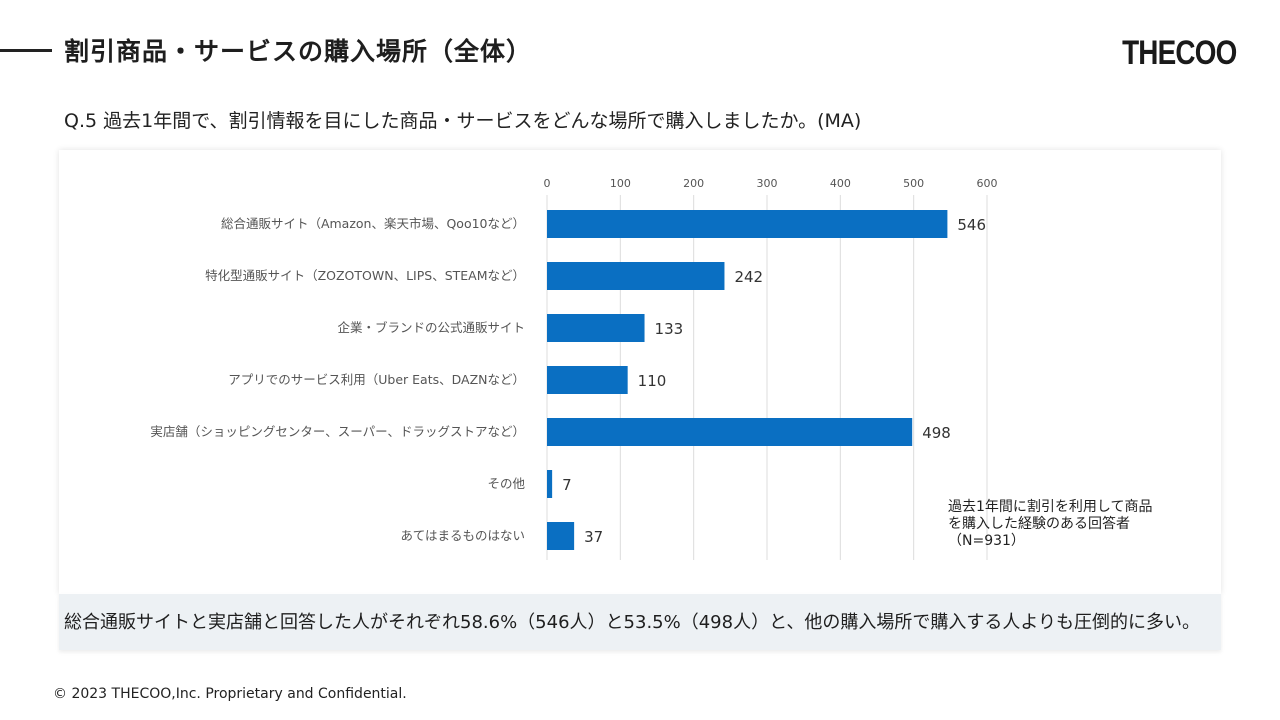 This screenshot has width=1280, height=720. What do you see at coordinates (987, 183) in the screenshot?
I see `x-tick-label: 600` at bounding box center [987, 183].